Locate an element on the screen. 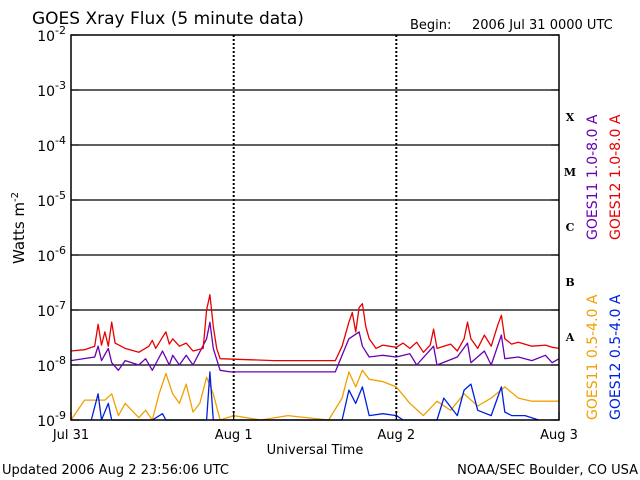 The height and width of the screenshot is (480, 640). chart-title: GOES Xray Flux (5 minute data) is located at coordinates (168, 19).